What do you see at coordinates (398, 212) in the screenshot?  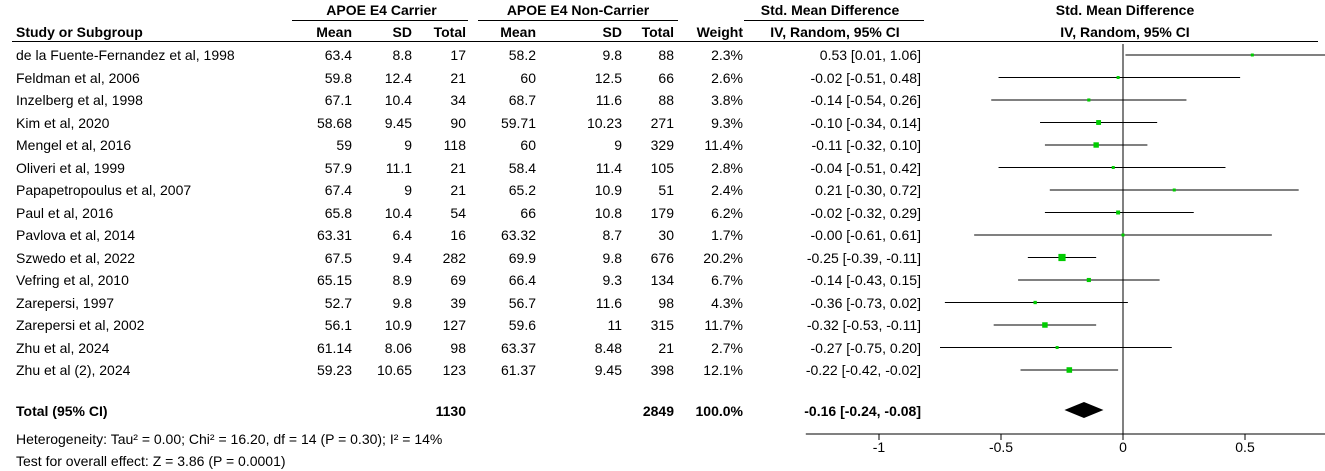 I see `carrier-sd: 10.4` at bounding box center [398, 212].